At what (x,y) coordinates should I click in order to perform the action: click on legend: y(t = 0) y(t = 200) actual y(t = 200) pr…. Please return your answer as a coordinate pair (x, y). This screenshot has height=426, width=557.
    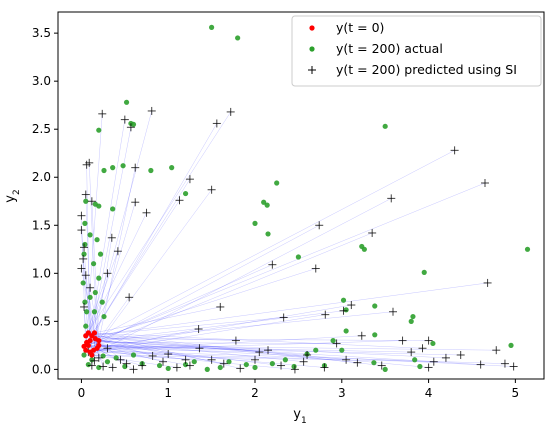
    Looking at the image, I should click on (416, 51).